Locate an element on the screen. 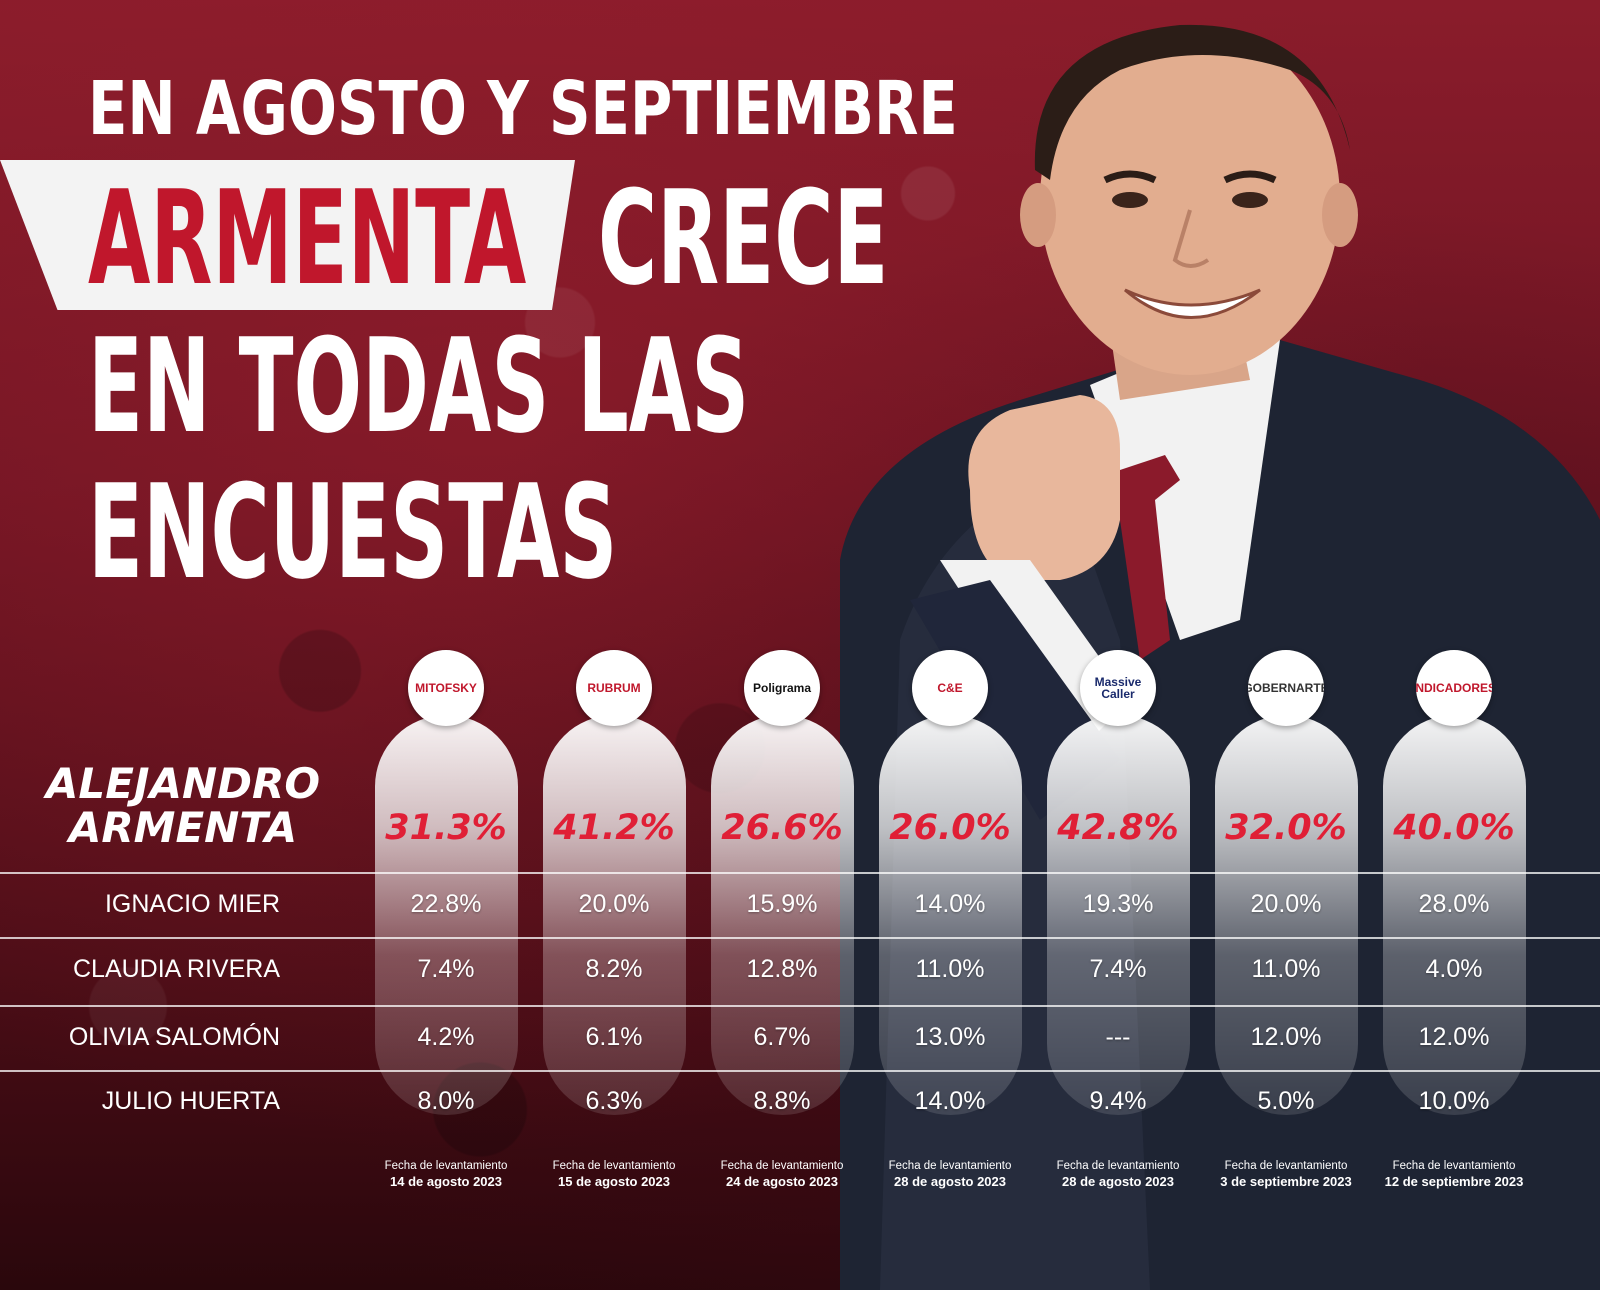  pollster-logo-7: INDICADORES is located at coordinates (1454, 688).